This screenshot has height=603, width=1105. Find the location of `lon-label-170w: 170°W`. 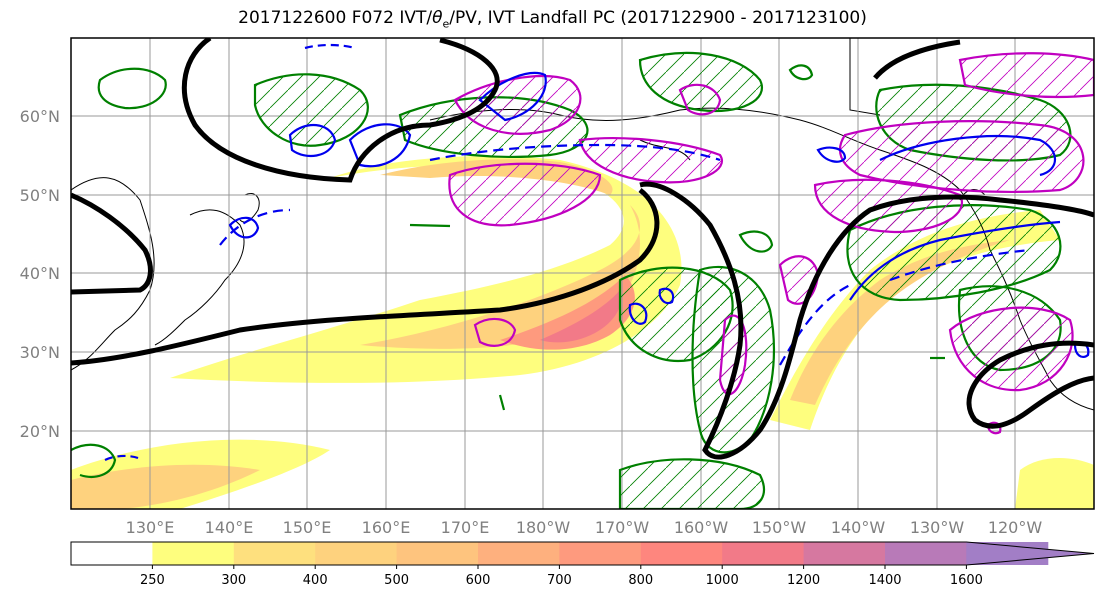

lon-label-170w: 170°W is located at coordinates (622, 527).